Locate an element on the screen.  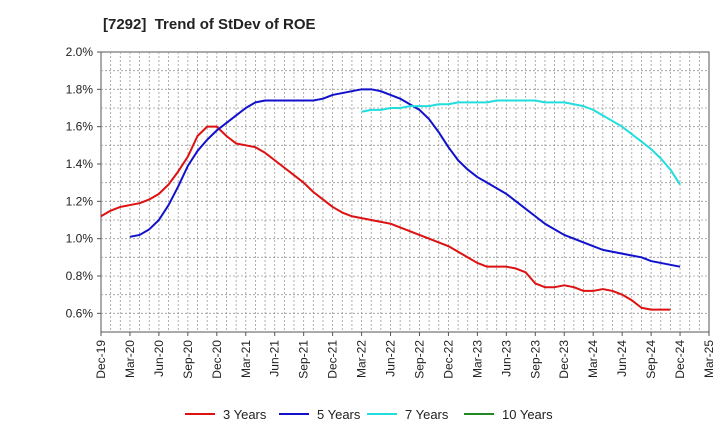
x-tick-label: Jun-24 is located at coordinates (622, 358).